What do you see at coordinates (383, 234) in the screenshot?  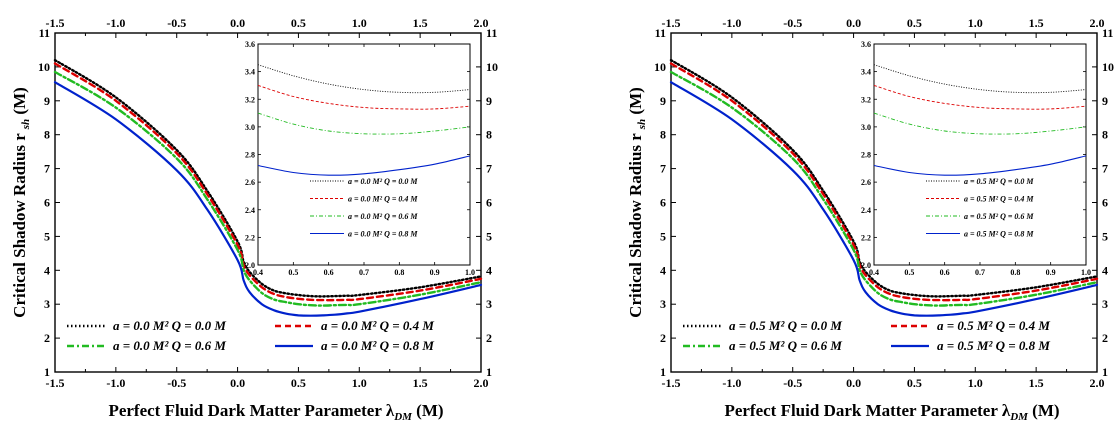 I see `inset-legend-label-3: a = 0.0 M² Q = 0.8 M` at bounding box center [383, 234].